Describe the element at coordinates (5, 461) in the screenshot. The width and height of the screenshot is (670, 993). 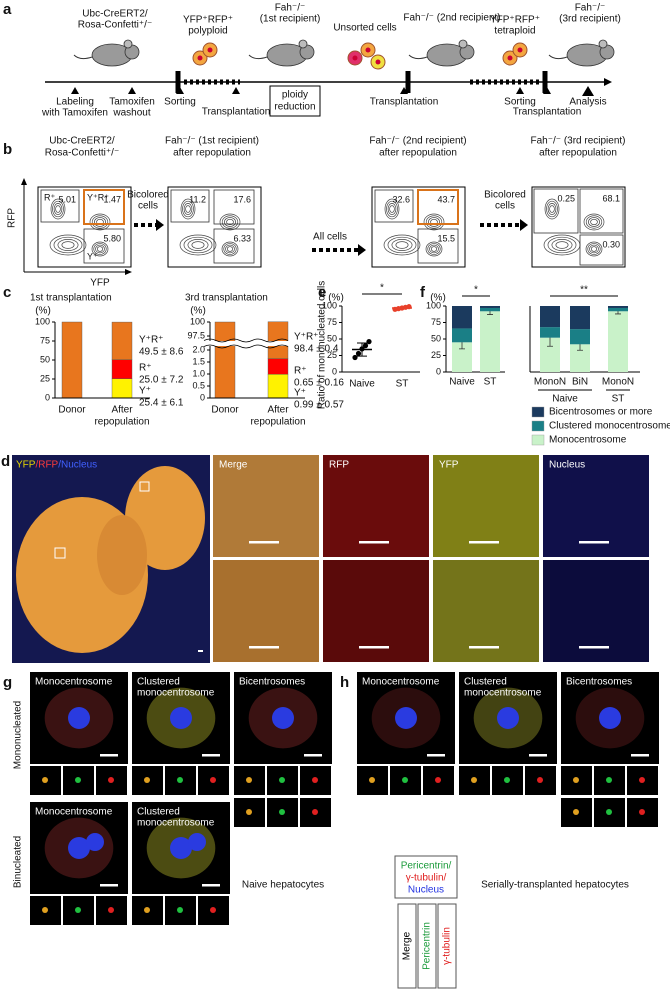
I see `panel-letter: d` at that location.